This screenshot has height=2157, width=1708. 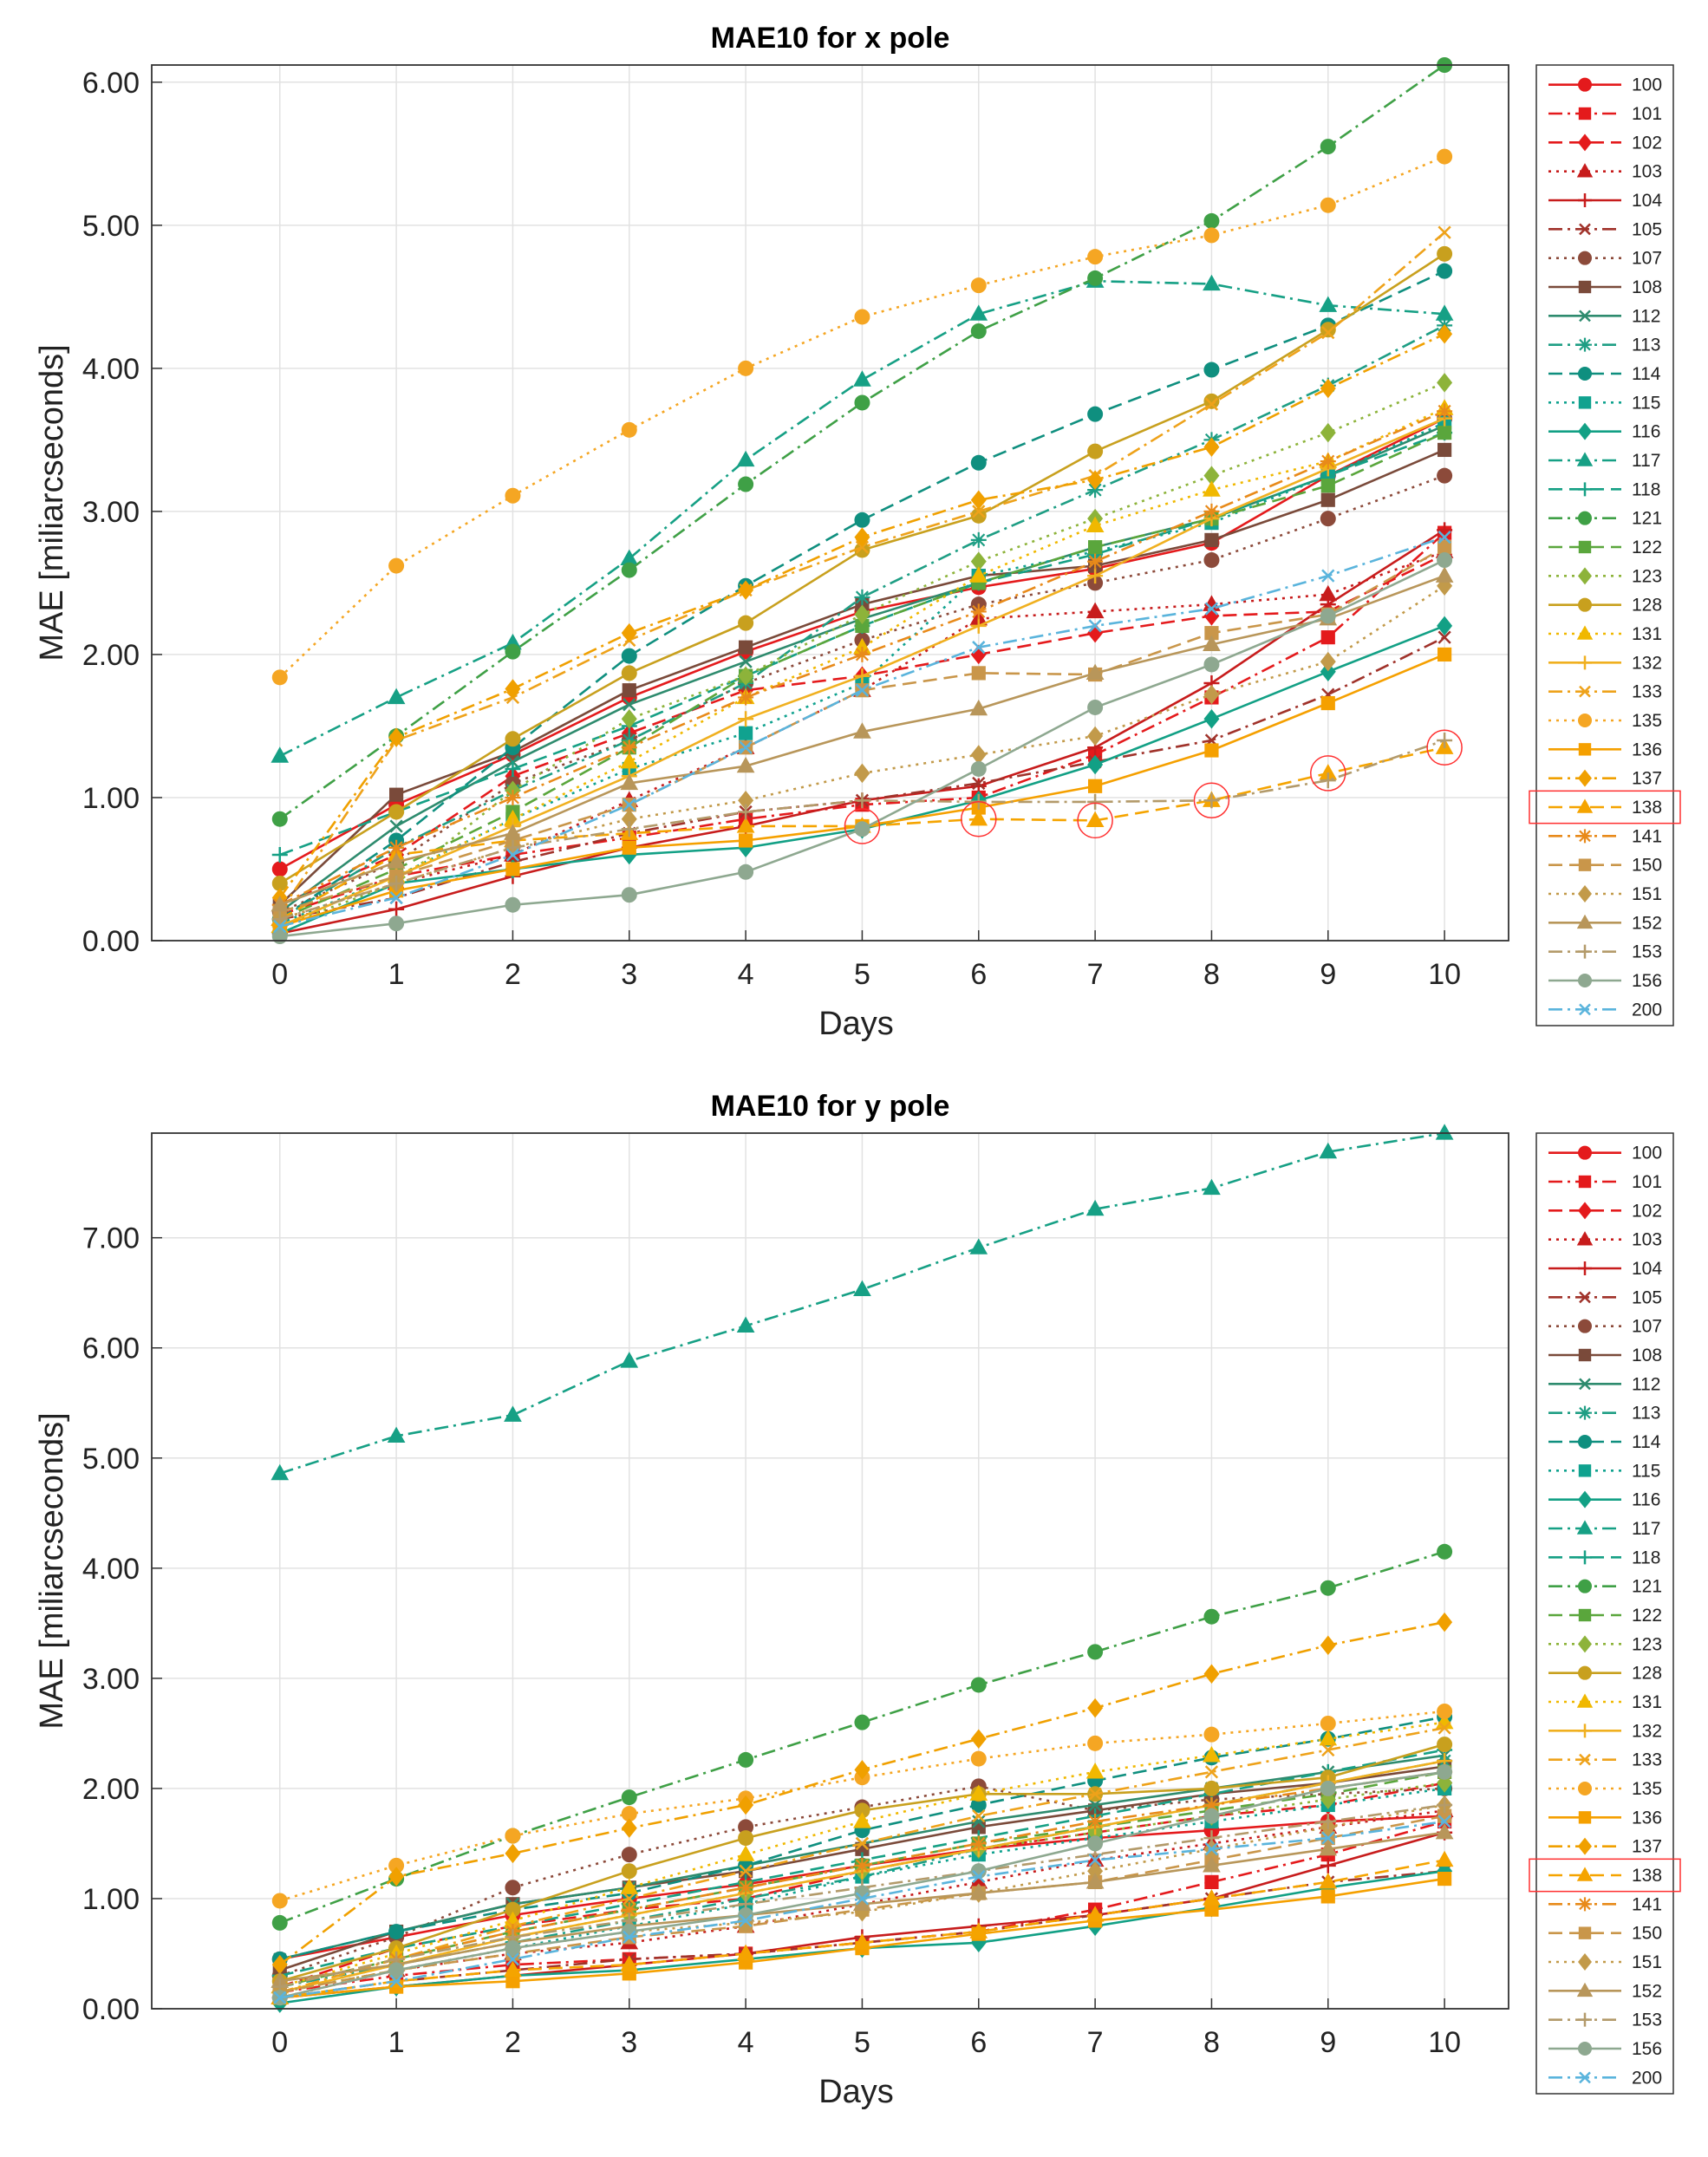 I want to click on legend-item-107: 107, so click(x=1605, y=259).